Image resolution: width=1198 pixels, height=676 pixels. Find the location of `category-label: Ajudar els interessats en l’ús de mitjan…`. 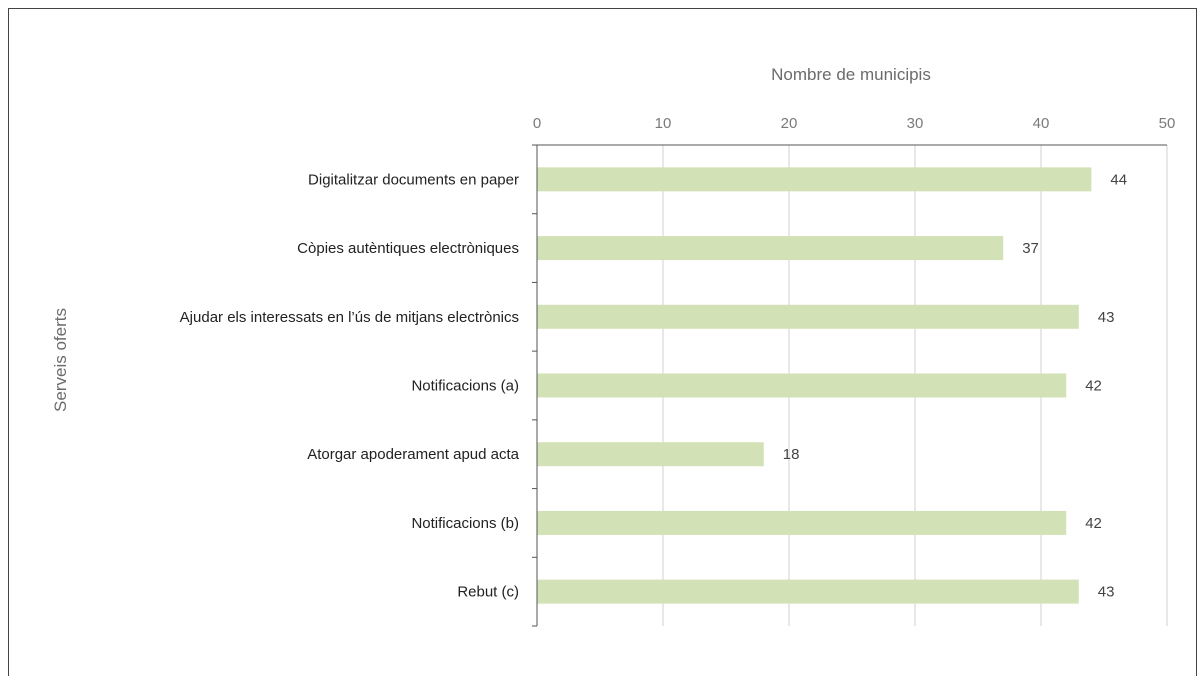

category-label: Ajudar els interessats en l’ús de mitjan… is located at coordinates (349, 317).